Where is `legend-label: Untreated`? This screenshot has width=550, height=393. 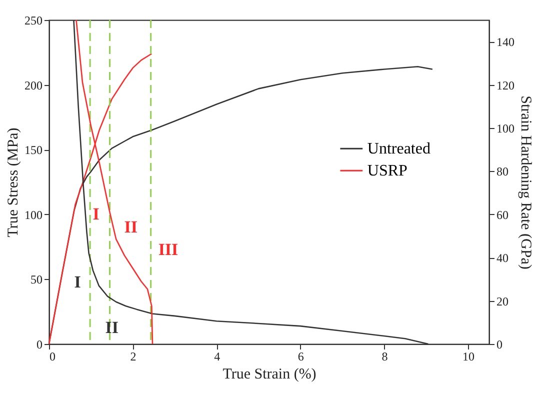
legend-label: Untreated is located at coordinates (398, 149).